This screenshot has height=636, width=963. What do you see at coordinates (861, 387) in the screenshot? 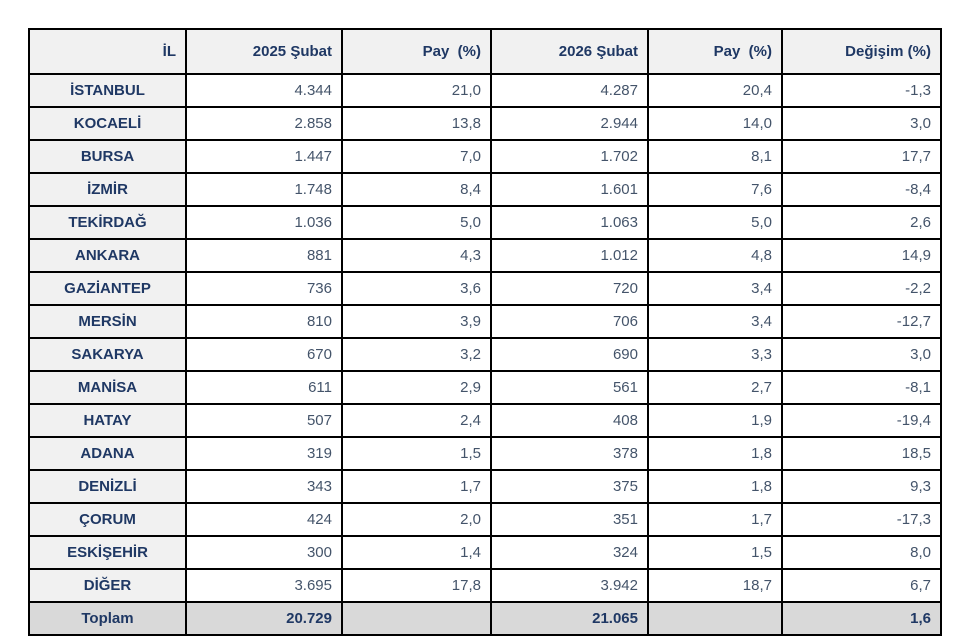
I see `value-cell: -8,1` at bounding box center [861, 387].